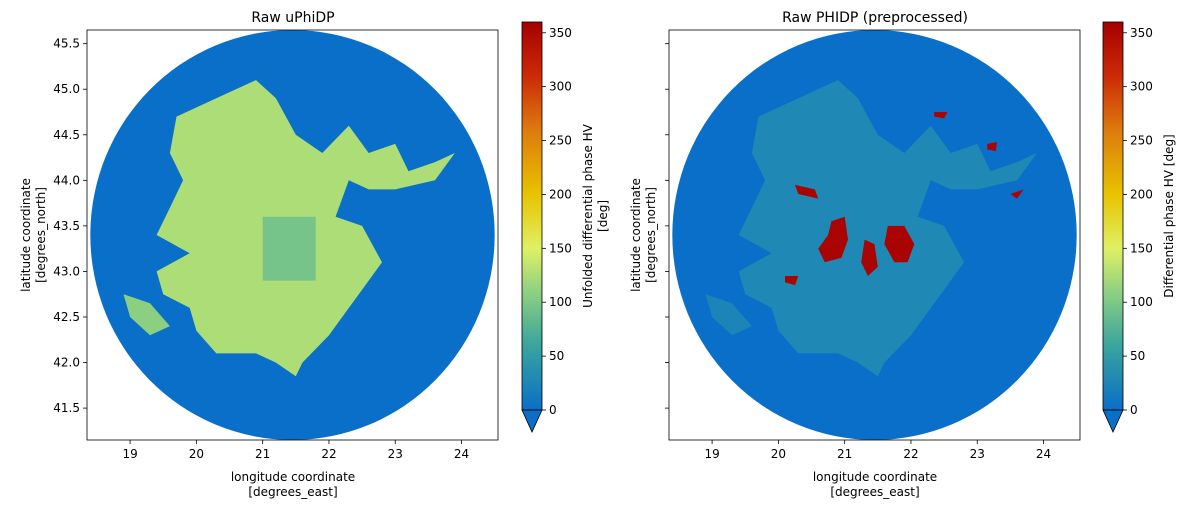 Image resolution: width=1189 pixels, height=511 pixels. I want to click on y-tick-label: 42.0, so click(66, 363).